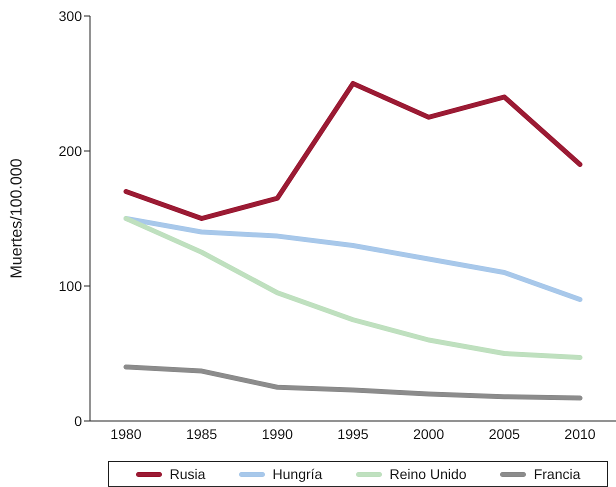 This screenshot has width=616, height=487. I want to click on legend-label: Francia, so click(557, 474).